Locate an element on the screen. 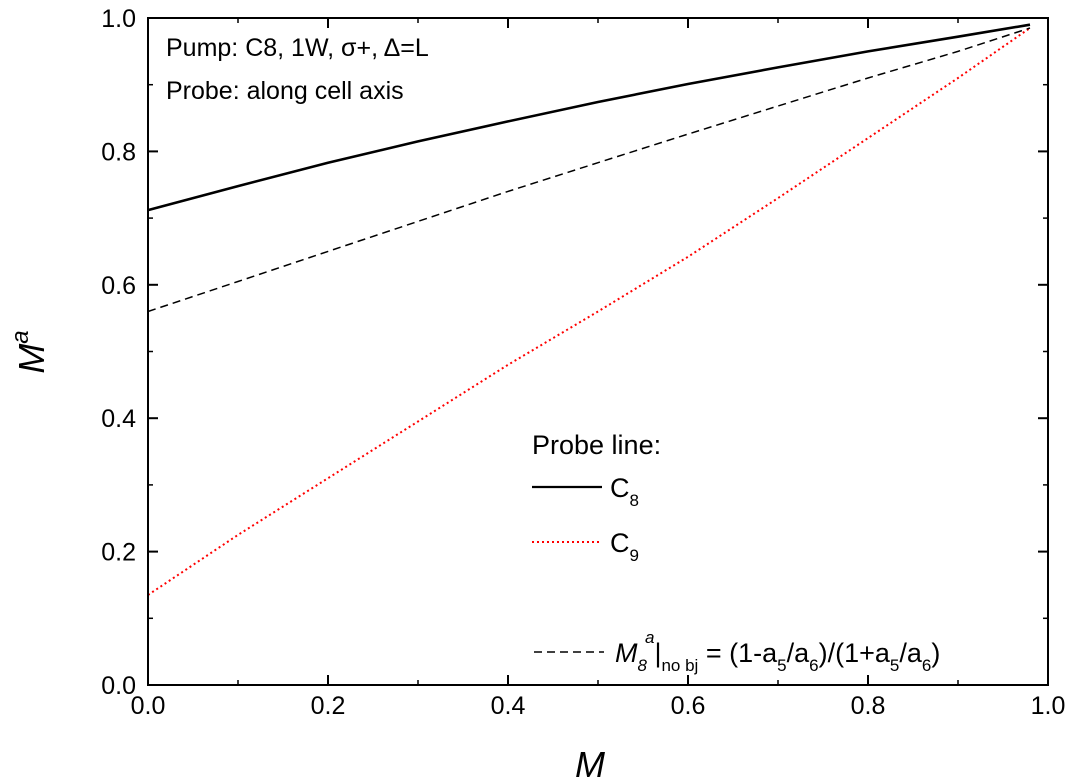 The height and width of the screenshot is (781, 1075). x-tick-label: 0.8 is located at coordinates (868, 706).